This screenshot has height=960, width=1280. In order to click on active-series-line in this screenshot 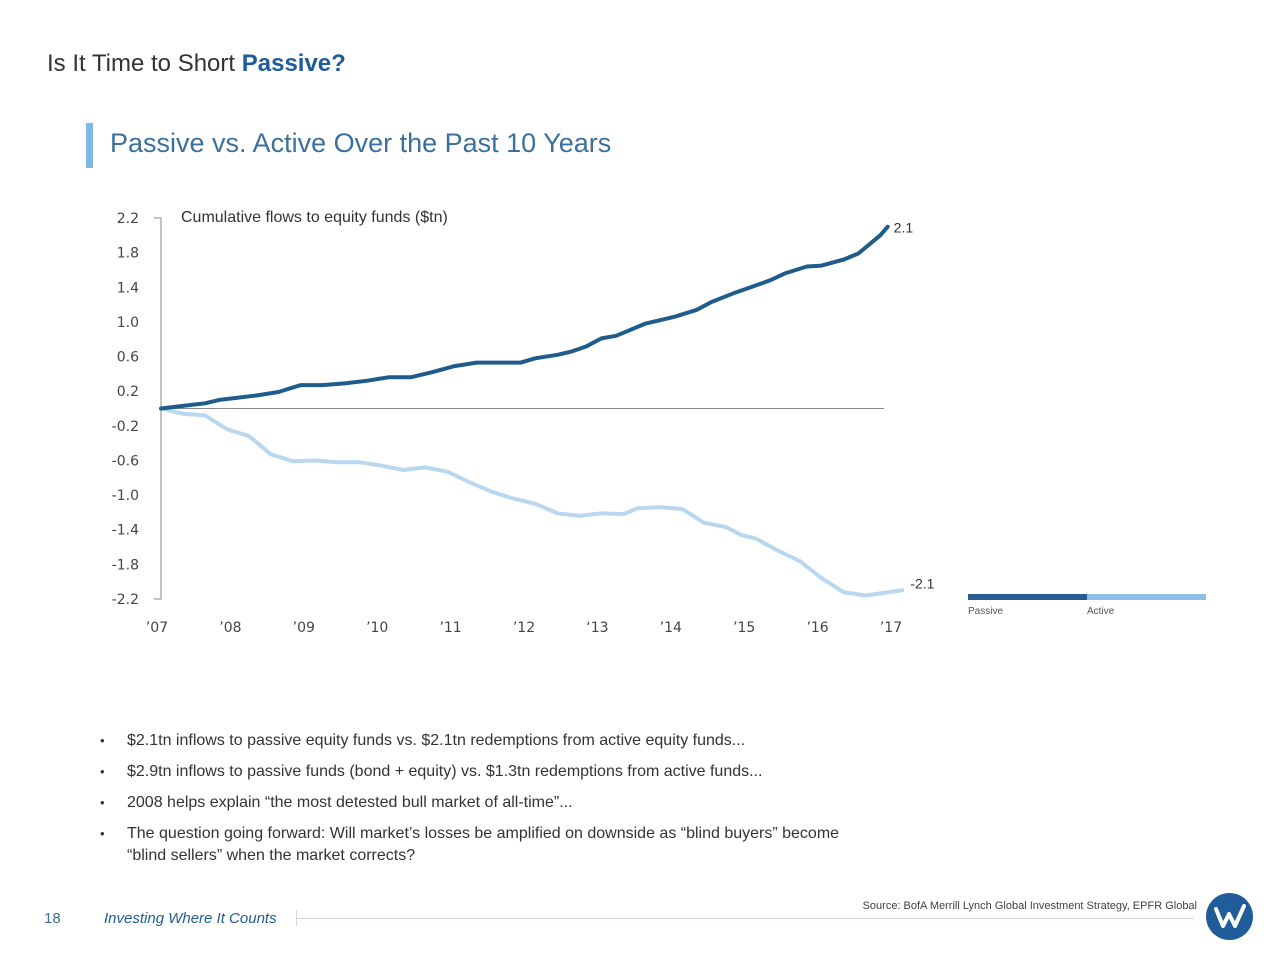, I will do `click(532, 502)`.